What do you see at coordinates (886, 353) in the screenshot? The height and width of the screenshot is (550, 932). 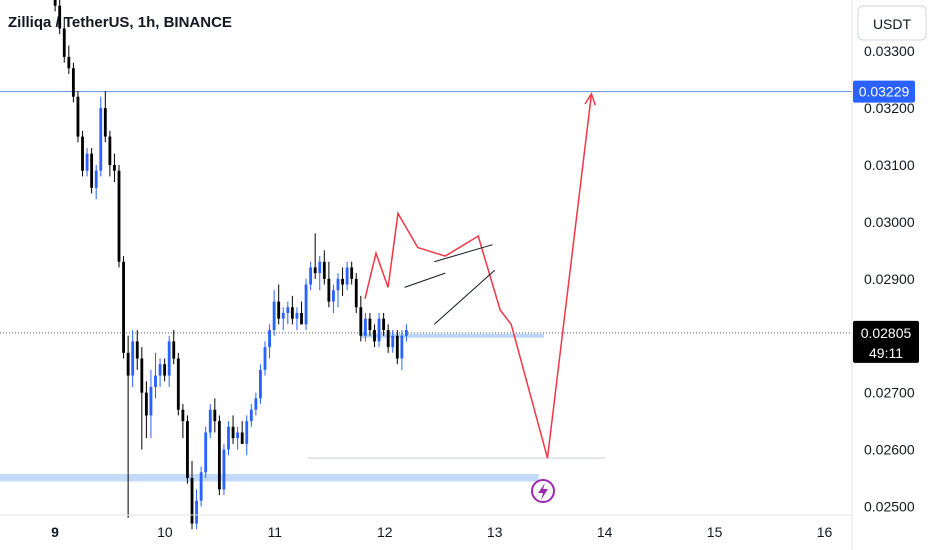 I see `countdown-label: 49:11` at bounding box center [886, 353].